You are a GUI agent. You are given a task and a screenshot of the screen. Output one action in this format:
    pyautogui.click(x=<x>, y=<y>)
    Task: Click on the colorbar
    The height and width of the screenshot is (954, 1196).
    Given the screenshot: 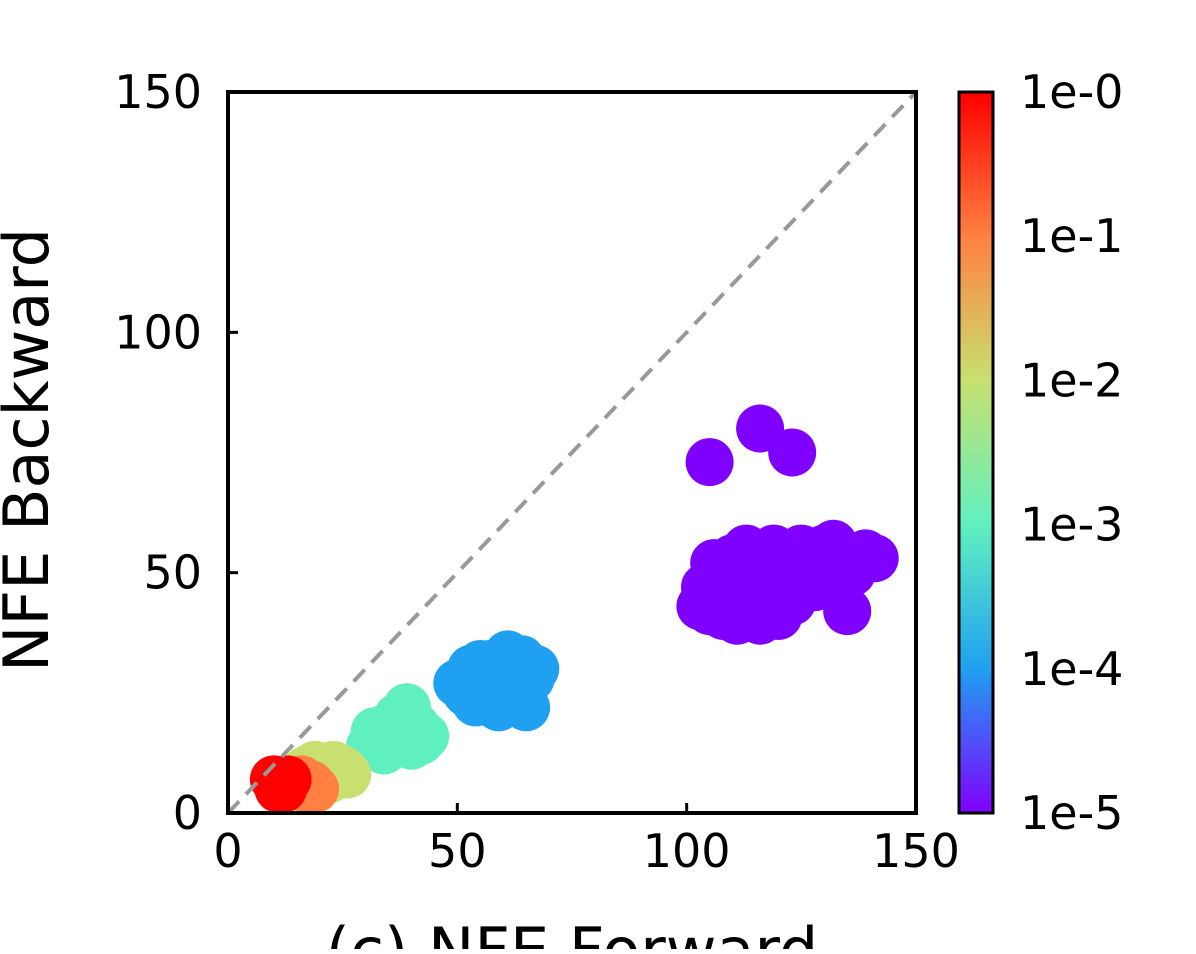 What is the action you would take?
    pyautogui.click(x=976, y=452)
    